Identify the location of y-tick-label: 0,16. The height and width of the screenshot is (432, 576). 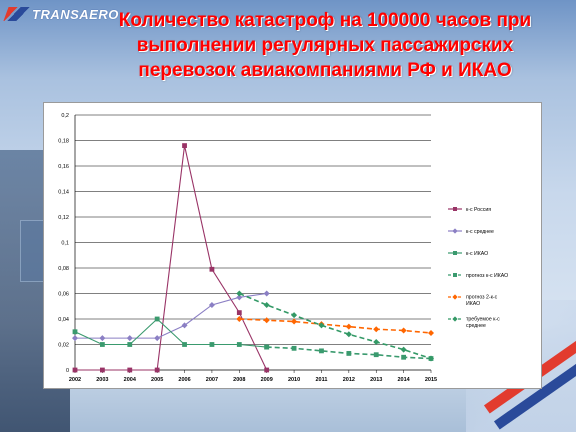
(63, 167).